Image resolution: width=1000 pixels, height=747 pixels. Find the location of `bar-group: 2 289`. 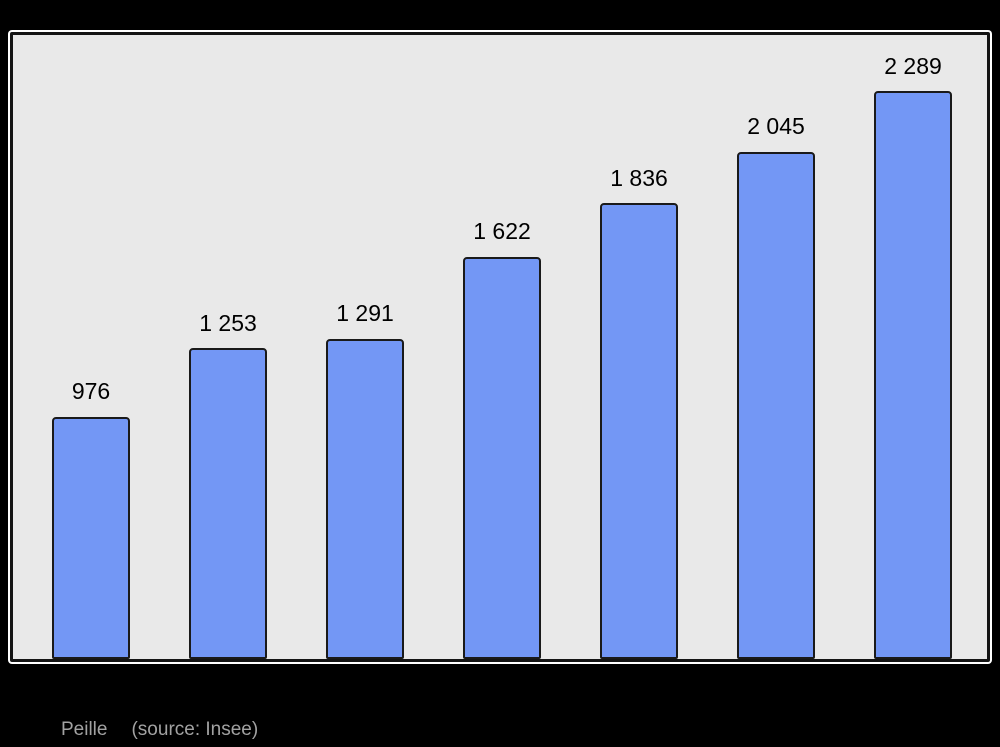

bar-group: 2 289 is located at coordinates (913, 347).